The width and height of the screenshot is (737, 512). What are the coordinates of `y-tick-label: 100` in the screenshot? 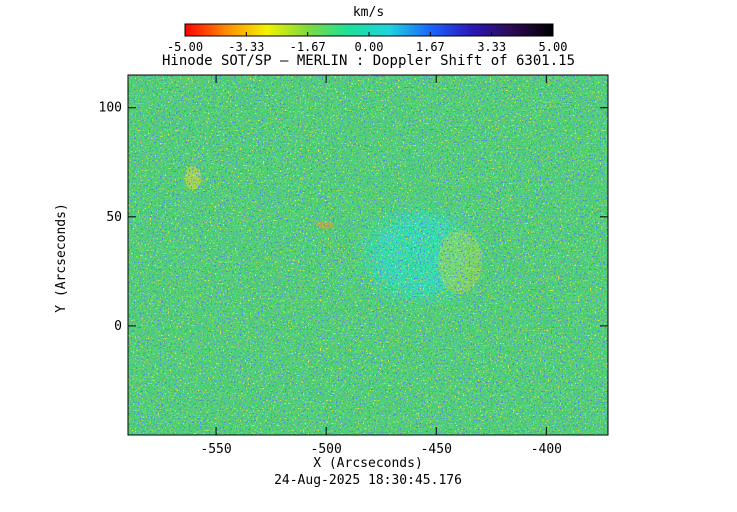 It's located at (110, 108).